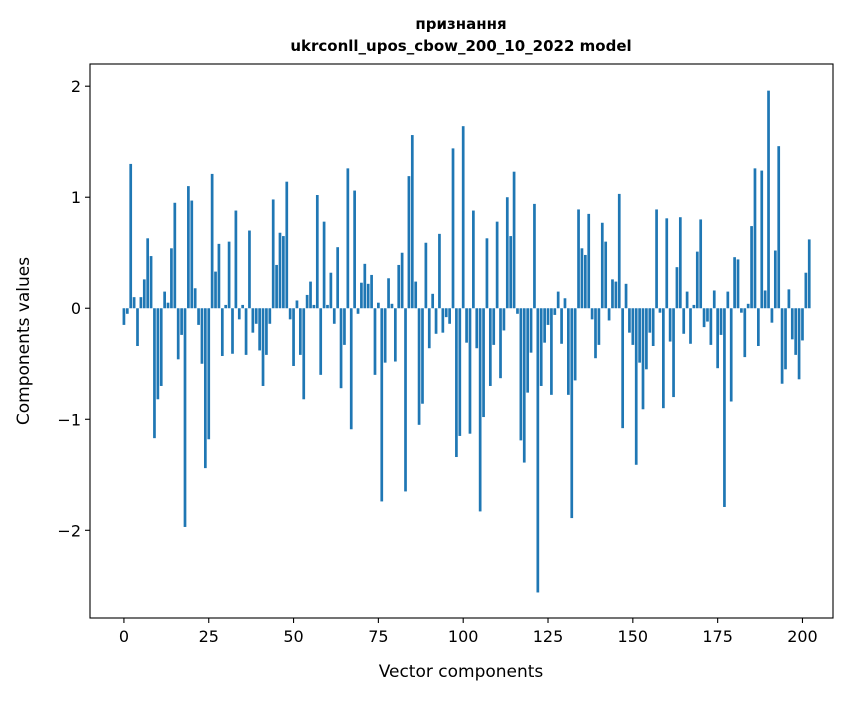 This screenshot has width=847, height=701. I want to click on x-tick-label: 50, so click(293, 636).